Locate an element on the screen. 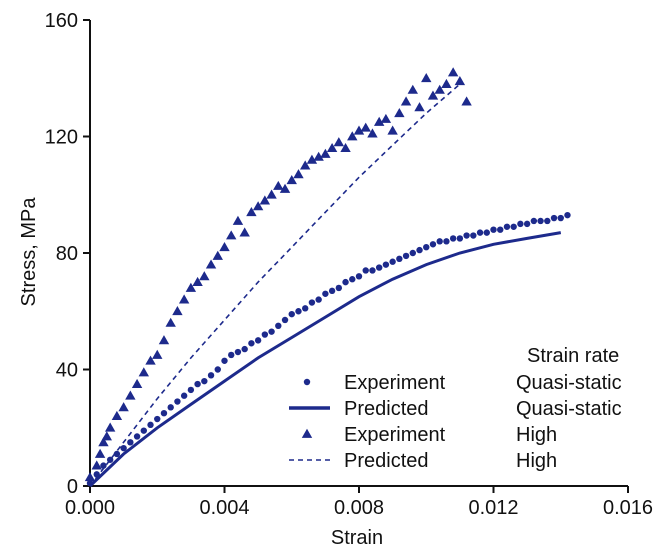  x-axis-ticks: 0.000 0.004 0.008 0.012 0.016 is located at coordinates (359, 502).